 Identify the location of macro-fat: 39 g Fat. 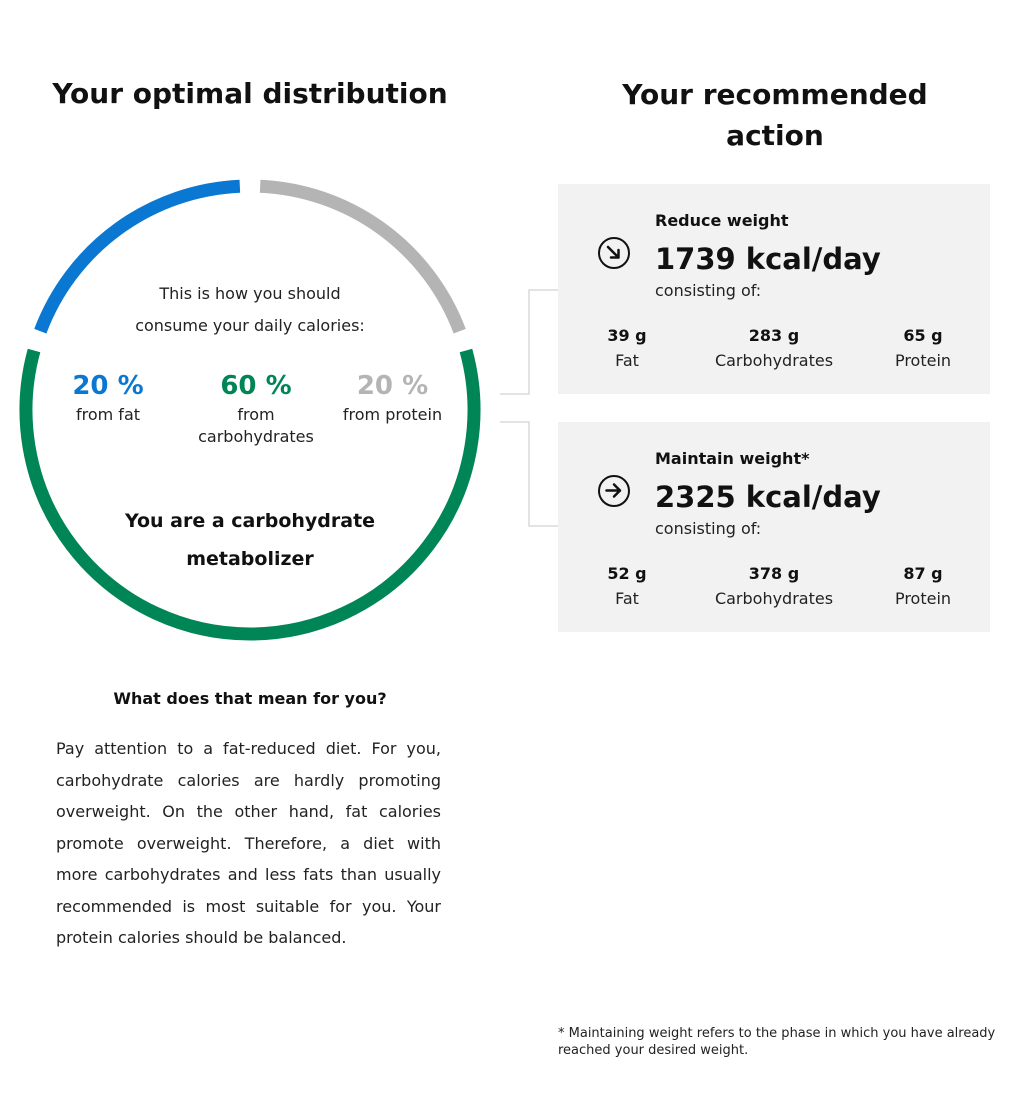
(627, 349).